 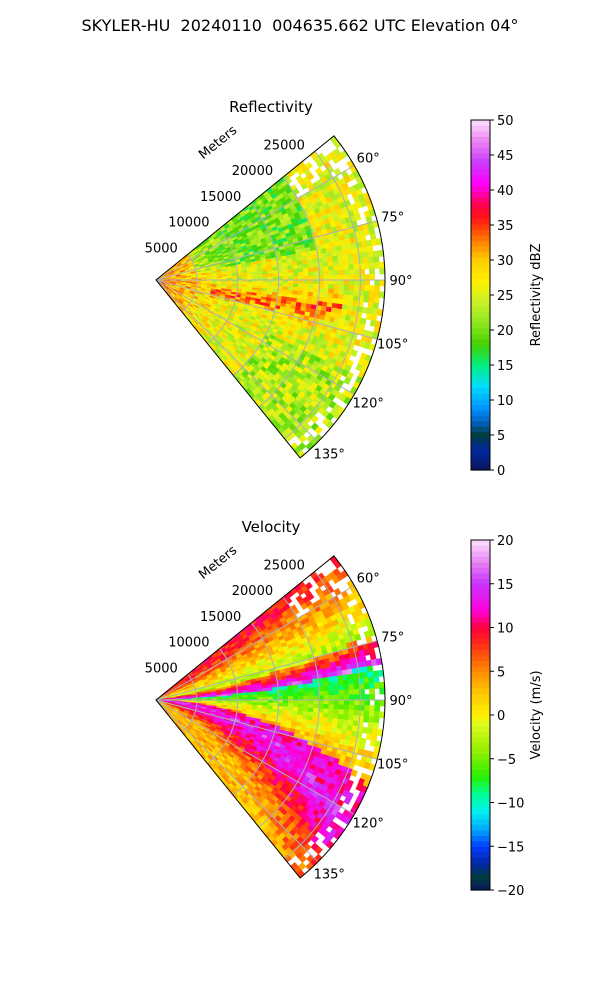 What do you see at coordinates (266, 250) in the screenshot?
I see `azimuth-line` at bounding box center [266, 250].